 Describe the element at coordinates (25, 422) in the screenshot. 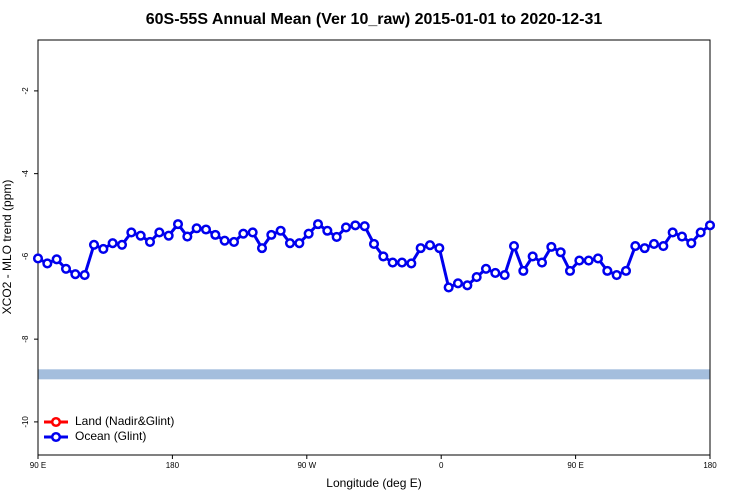

I see `y-tick-label: -10` at that location.